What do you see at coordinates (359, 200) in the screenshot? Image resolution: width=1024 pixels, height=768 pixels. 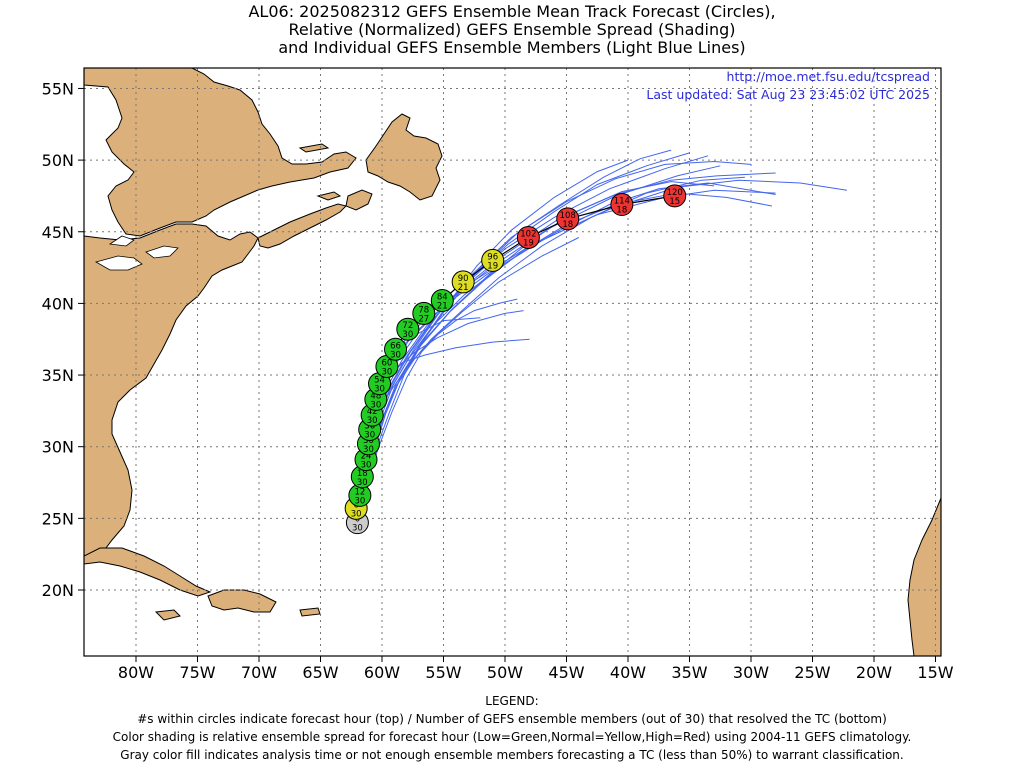 I see `cape-breton-land` at bounding box center [359, 200].